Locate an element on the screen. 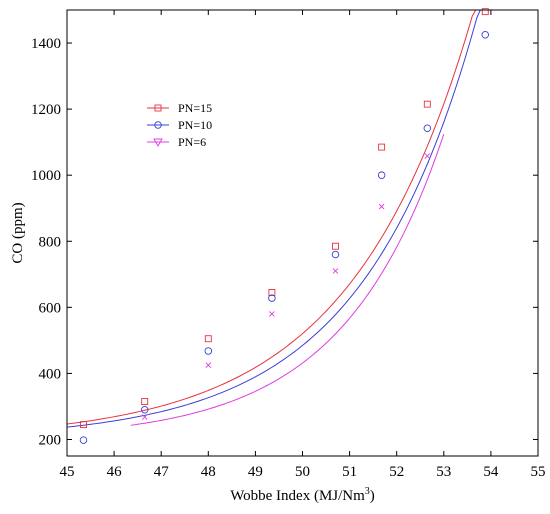  x-tick-label: 51 is located at coordinates (349, 472).